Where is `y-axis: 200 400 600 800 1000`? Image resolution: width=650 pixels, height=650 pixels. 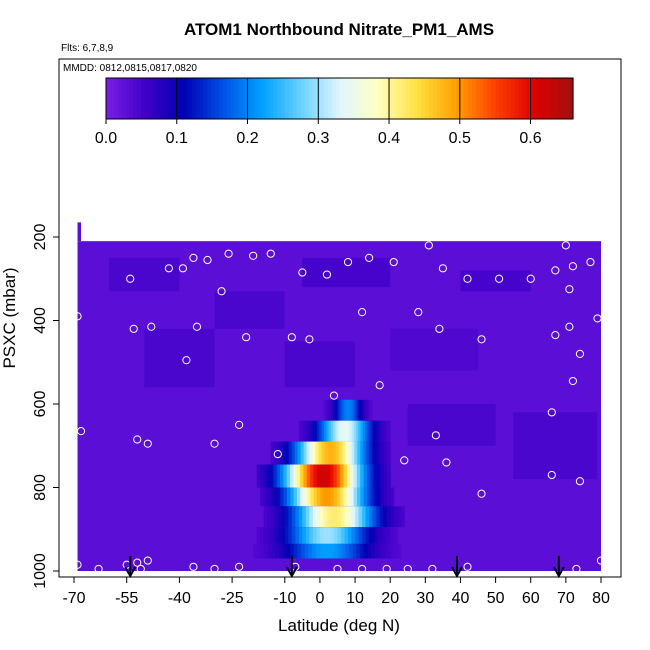
y-axis: 200 400 600 800 1000 is located at coordinates (45, 406).